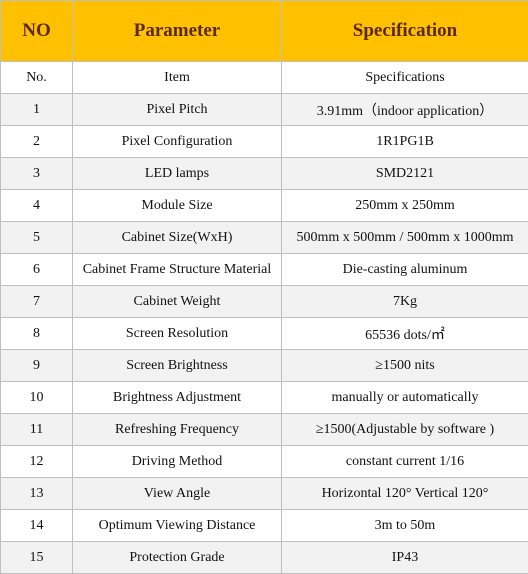 The height and width of the screenshot is (574, 528). What do you see at coordinates (37, 558) in the screenshot?
I see `table-cell: 15` at bounding box center [37, 558].